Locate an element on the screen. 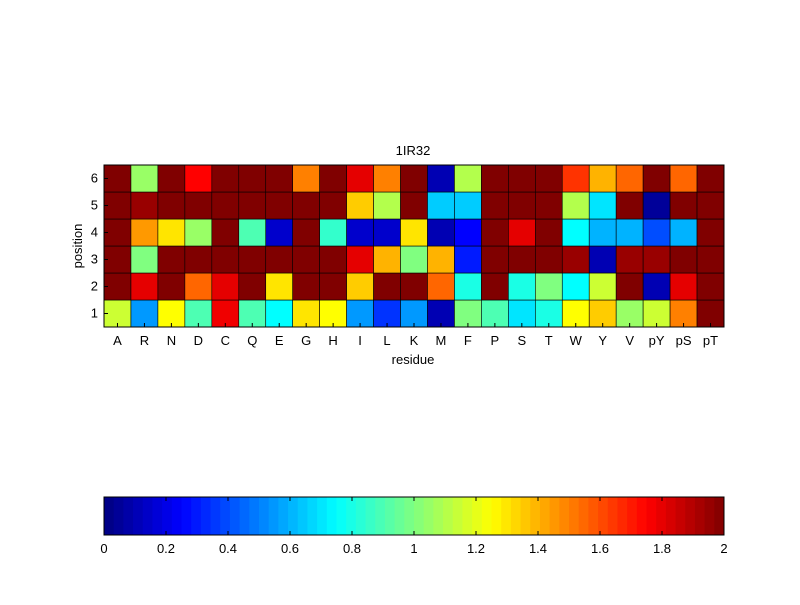 The width and height of the screenshot is (800, 605). colorbar-swatches is located at coordinates (414, 516).